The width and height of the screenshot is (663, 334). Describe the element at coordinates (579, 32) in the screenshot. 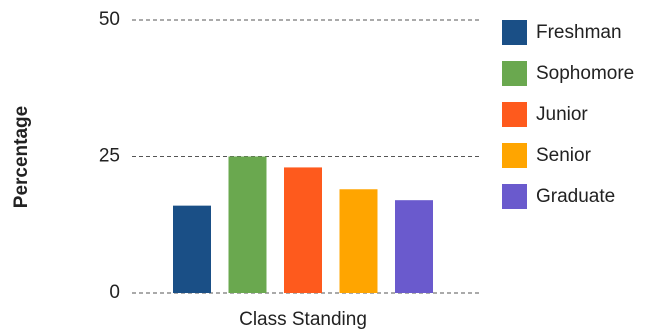

I see `legend-label: Freshman` at that location.